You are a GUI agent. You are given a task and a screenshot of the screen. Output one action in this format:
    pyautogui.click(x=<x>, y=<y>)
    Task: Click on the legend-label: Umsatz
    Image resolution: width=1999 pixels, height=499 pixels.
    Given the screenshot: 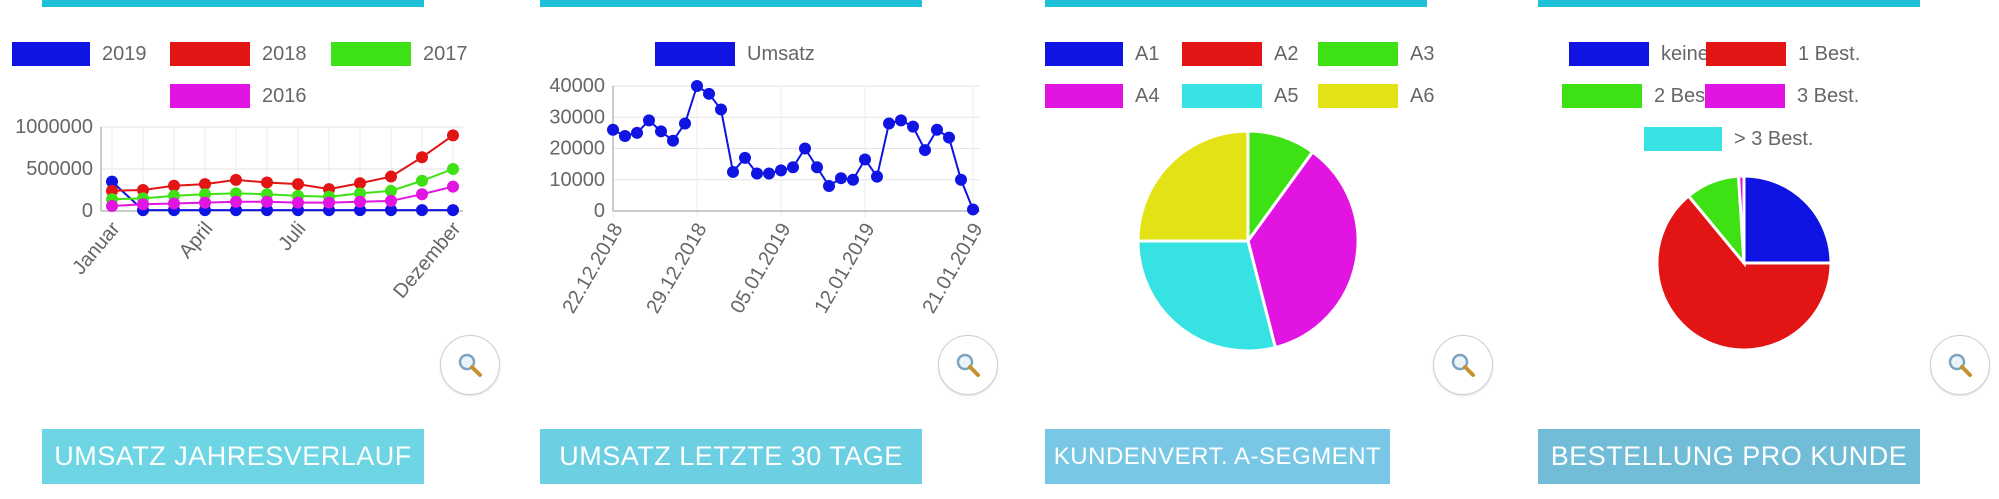 What is the action you would take?
    pyautogui.click(x=781, y=54)
    